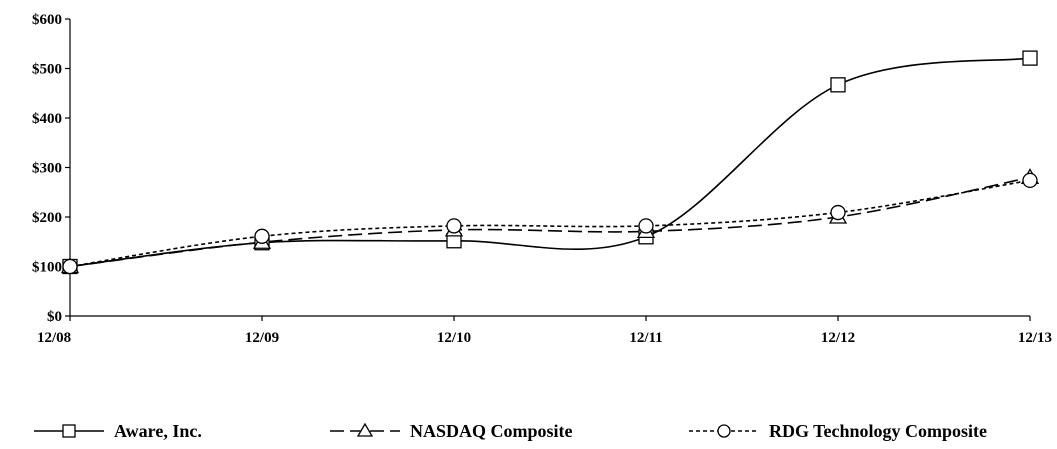 The width and height of the screenshot is (1057, 449). Describe the element at coordinates (54, 338) in the screenshot. I see `x-tick-label: 12/08` at that location.